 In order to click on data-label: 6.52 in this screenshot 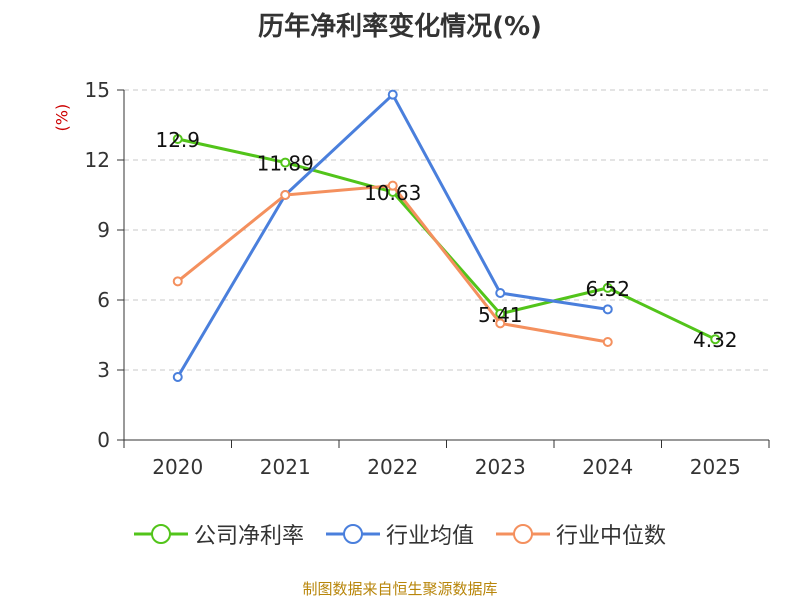, I will do `click(607, 289)`.